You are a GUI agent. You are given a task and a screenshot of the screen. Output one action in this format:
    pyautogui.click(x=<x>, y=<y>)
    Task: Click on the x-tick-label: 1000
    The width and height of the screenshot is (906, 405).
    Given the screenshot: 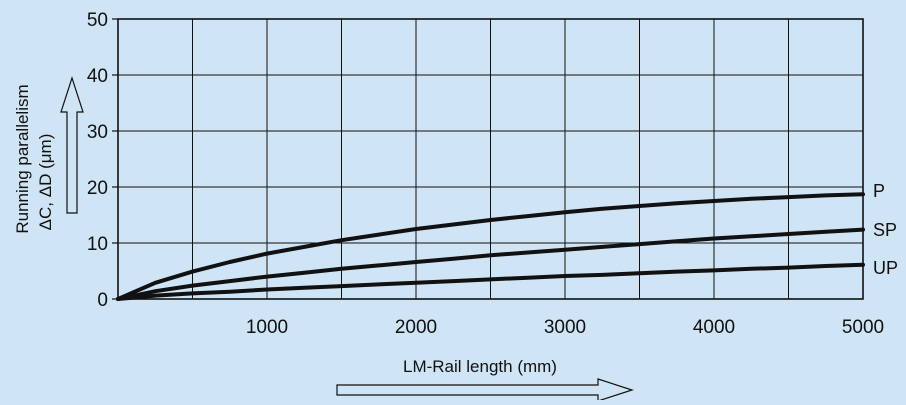 What is the action you would take?
    pyautogui.click(x=267, y=327)
    